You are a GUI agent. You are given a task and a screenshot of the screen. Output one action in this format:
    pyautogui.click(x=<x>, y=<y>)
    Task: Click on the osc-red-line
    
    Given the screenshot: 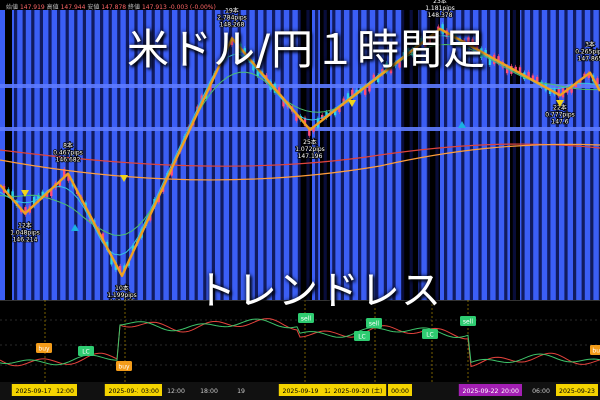 What is the action you would take?
    pyautogui.click(x=300, y=343)
    